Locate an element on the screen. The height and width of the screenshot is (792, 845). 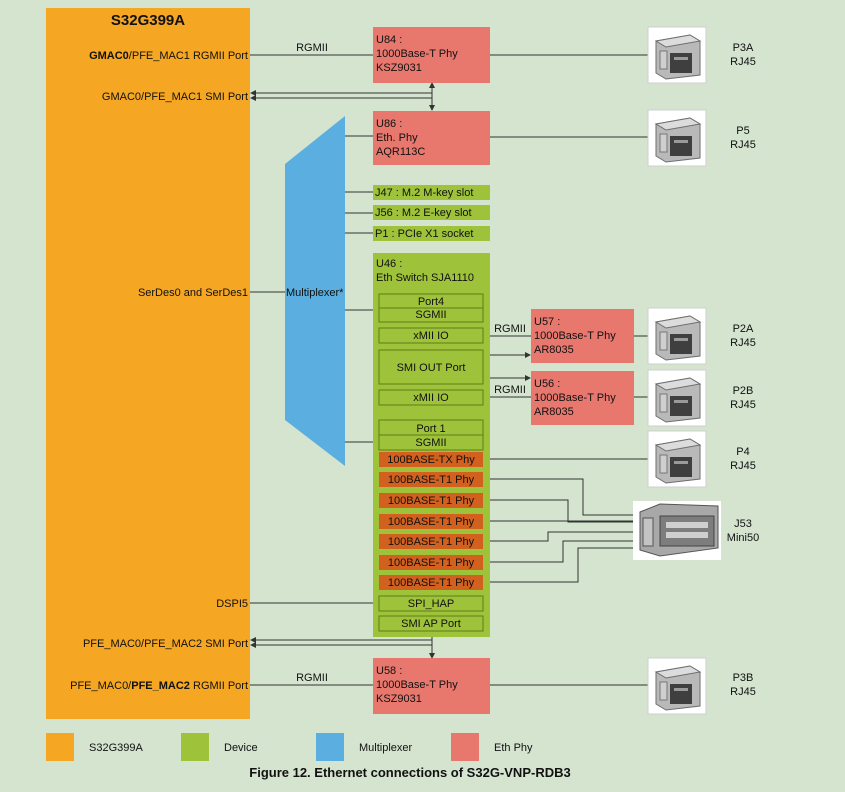
svg-text: P5 is located at coordinates (742, 131).